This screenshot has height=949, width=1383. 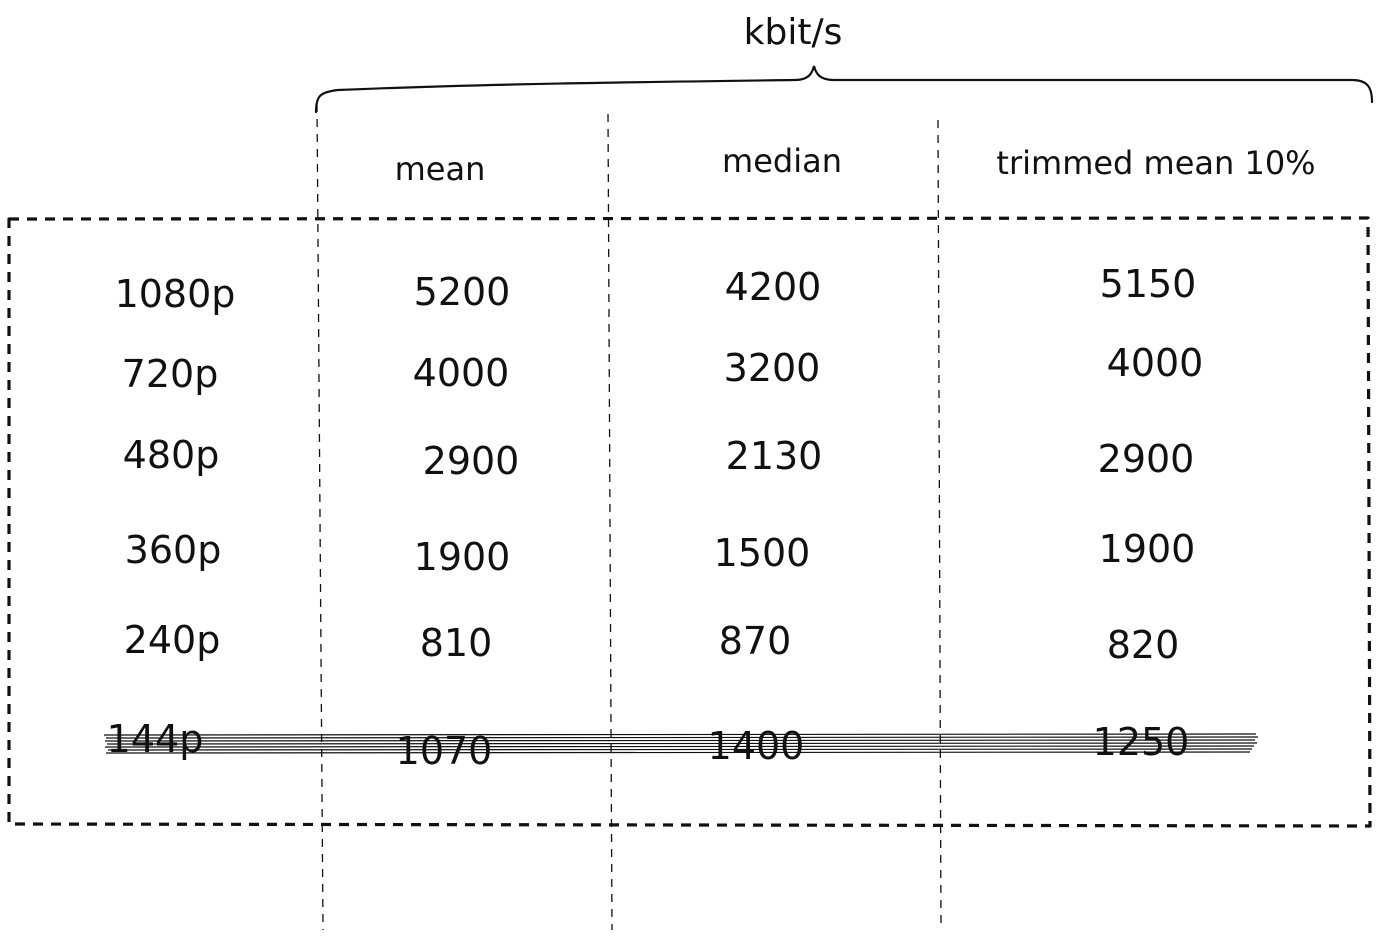 I want to click on table-row-struck: 144p 1070 1400 1250, so click(x=681, y=745).